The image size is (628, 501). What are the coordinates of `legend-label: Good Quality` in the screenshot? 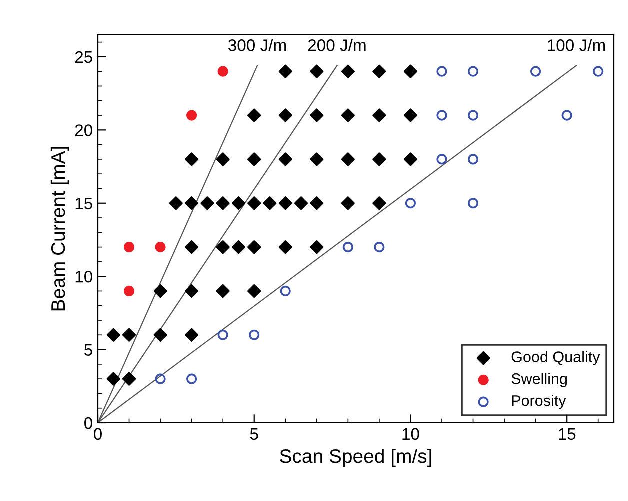 It's located at (556, 358).